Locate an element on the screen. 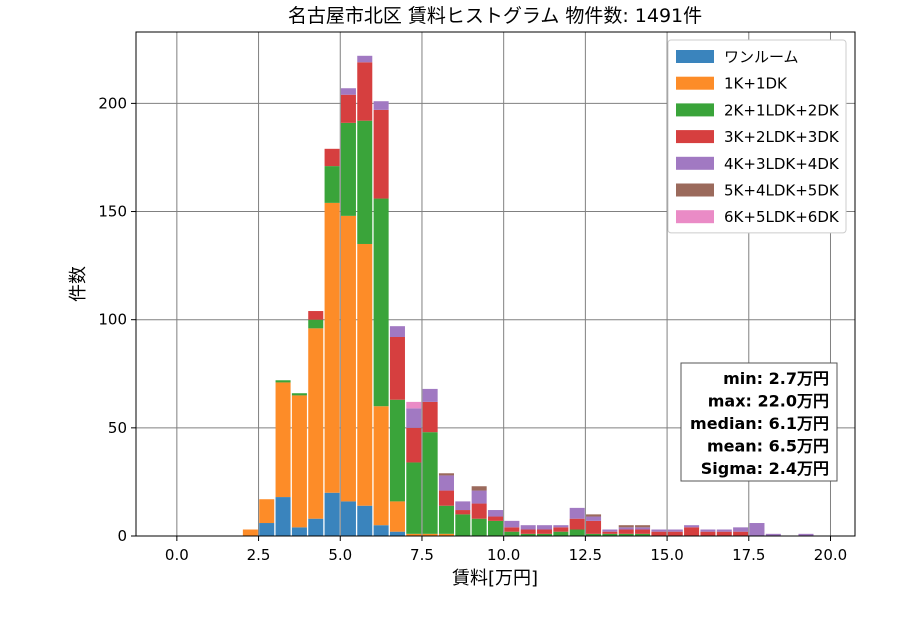 The image size is (900, 630). x-axis-label: 賃料[万円] is located at coordinates (495, 578).